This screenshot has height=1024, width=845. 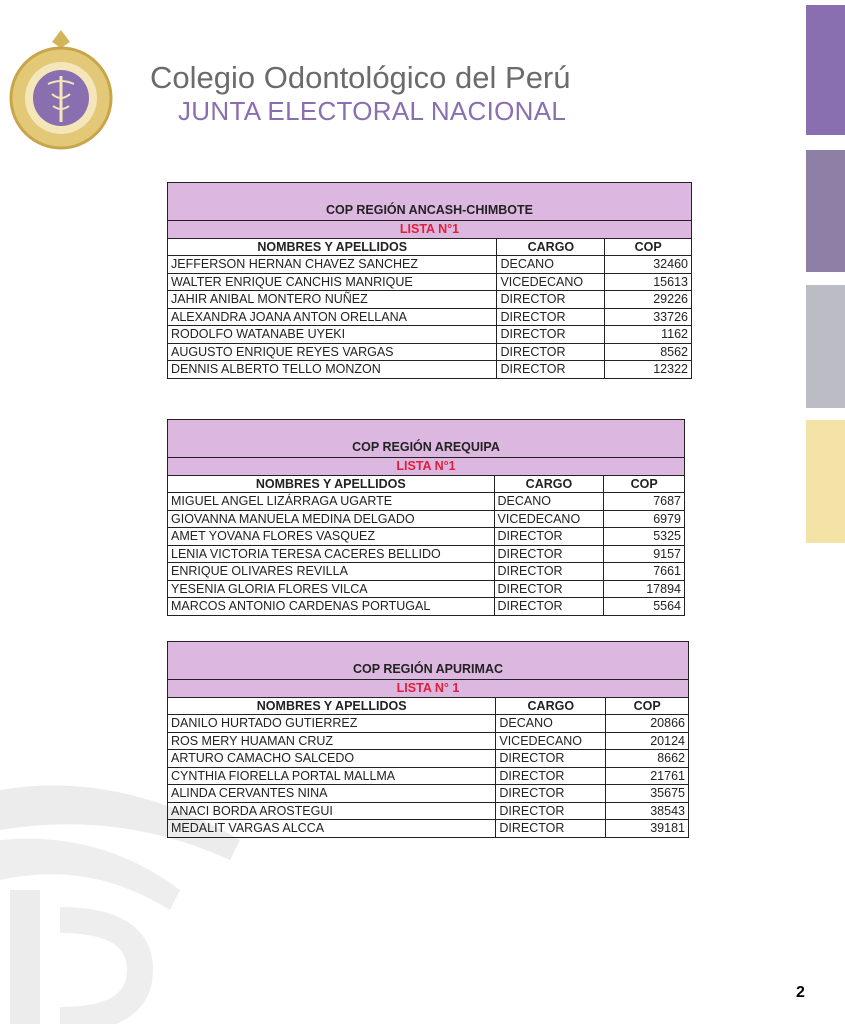 What do you see at coordinates (647, 723) in the screenshot?
I see `member-cop: 20866` at bounding box center [647, 723].